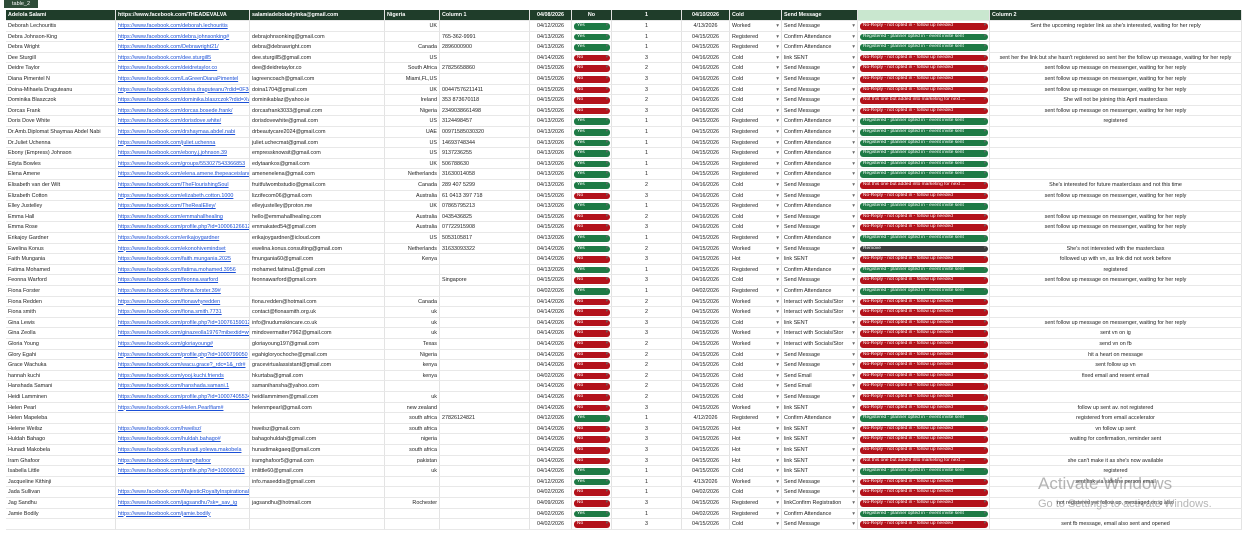 The height and width of the screenshot is (533, 1242). What do you see at coordinates (820, 376) in the screenshot?
I see `action: Send Email` at bounding box center [820, 376].